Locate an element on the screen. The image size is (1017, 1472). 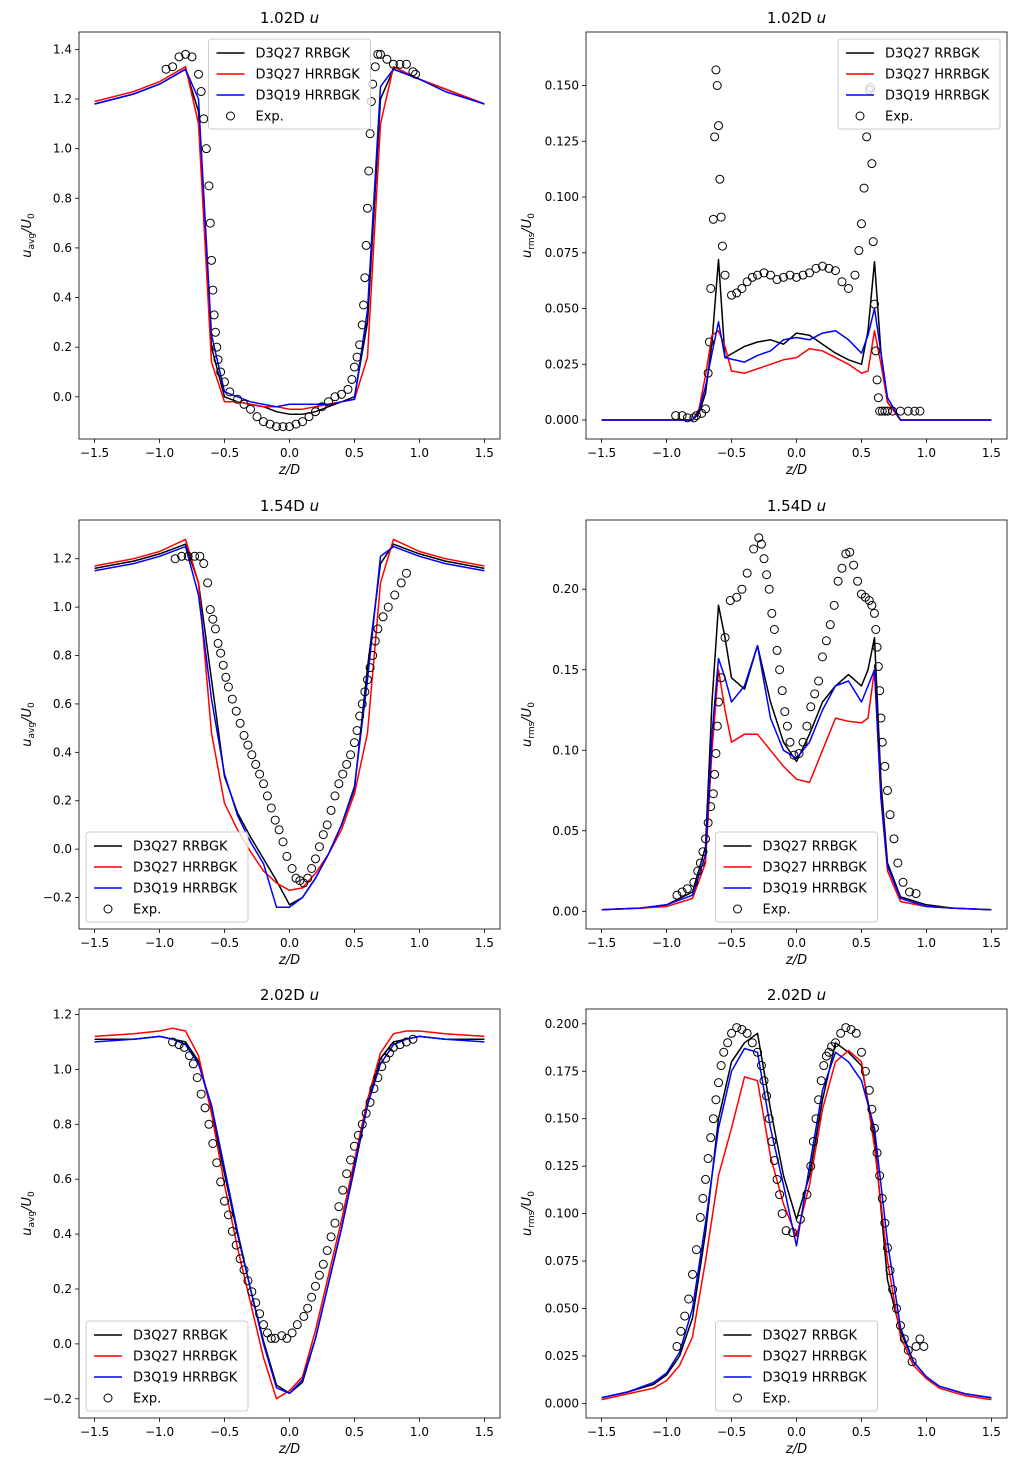
legend-label: Exp. is located at coordinates (777, 910).